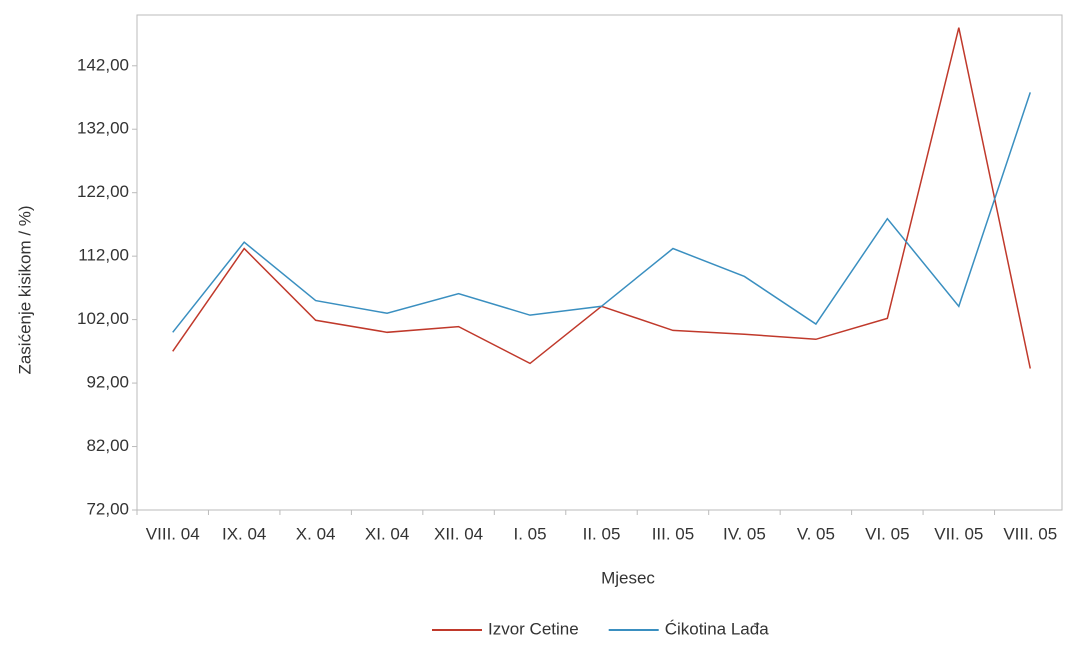  I want to click on x-tick-label: IX. 04, so click(244, 533).